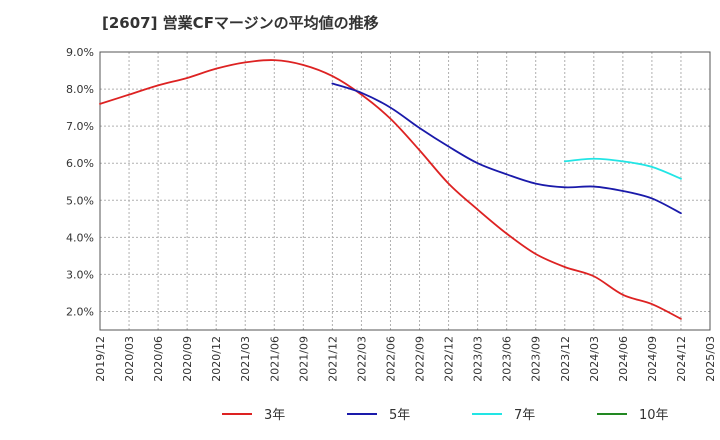 The image size is (720, 440). Describe the element at coordinates (80, 311) in the screenshot. I see `y-tick-label: 2.0%` at that location.